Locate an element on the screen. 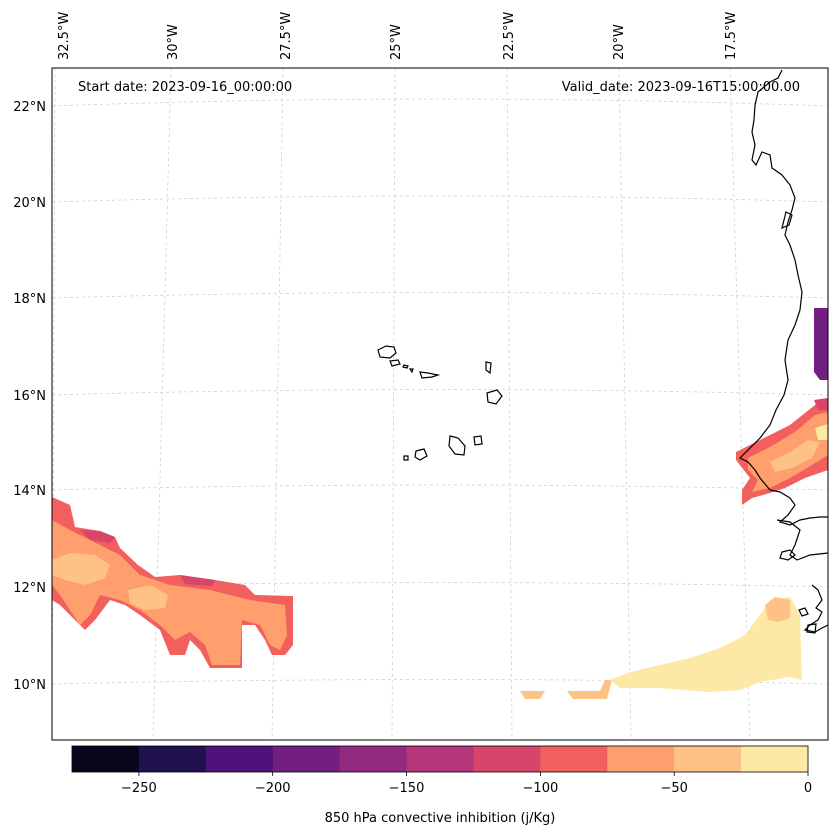 The image size is (837, 836). lat-label-12n: 12°N is located at coordinates (29, 588).